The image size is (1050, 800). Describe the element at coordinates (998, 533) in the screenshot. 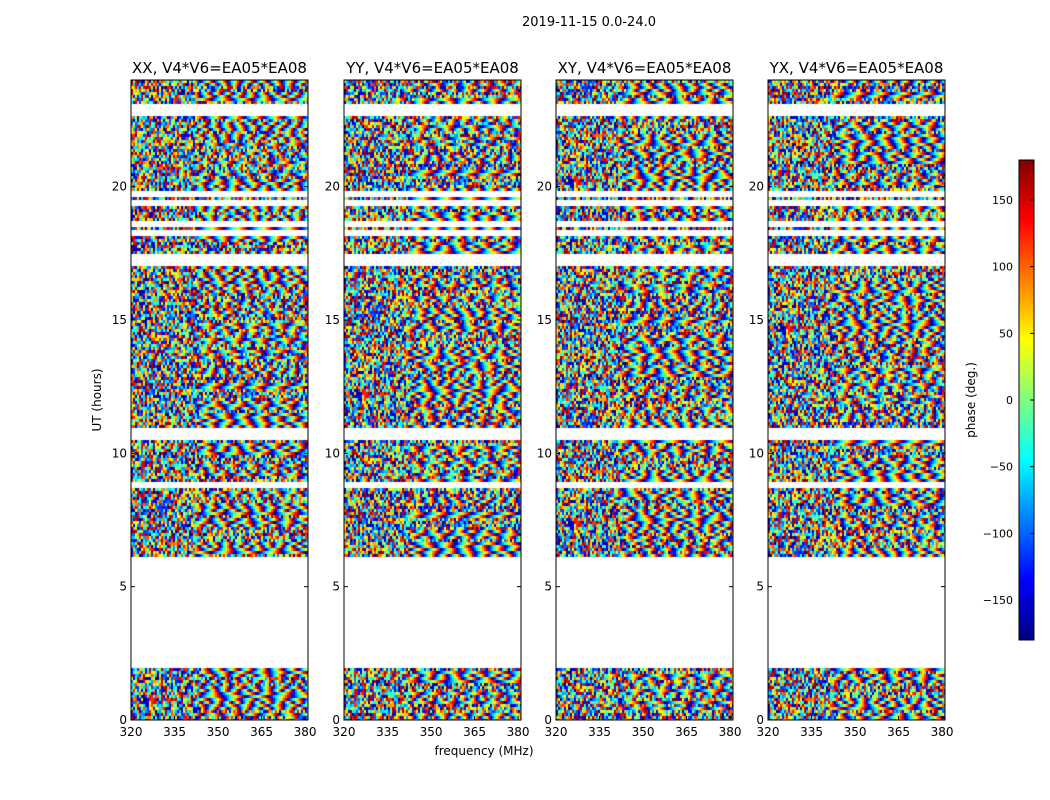

I see `colorbar-tick-label: −100` at that location.